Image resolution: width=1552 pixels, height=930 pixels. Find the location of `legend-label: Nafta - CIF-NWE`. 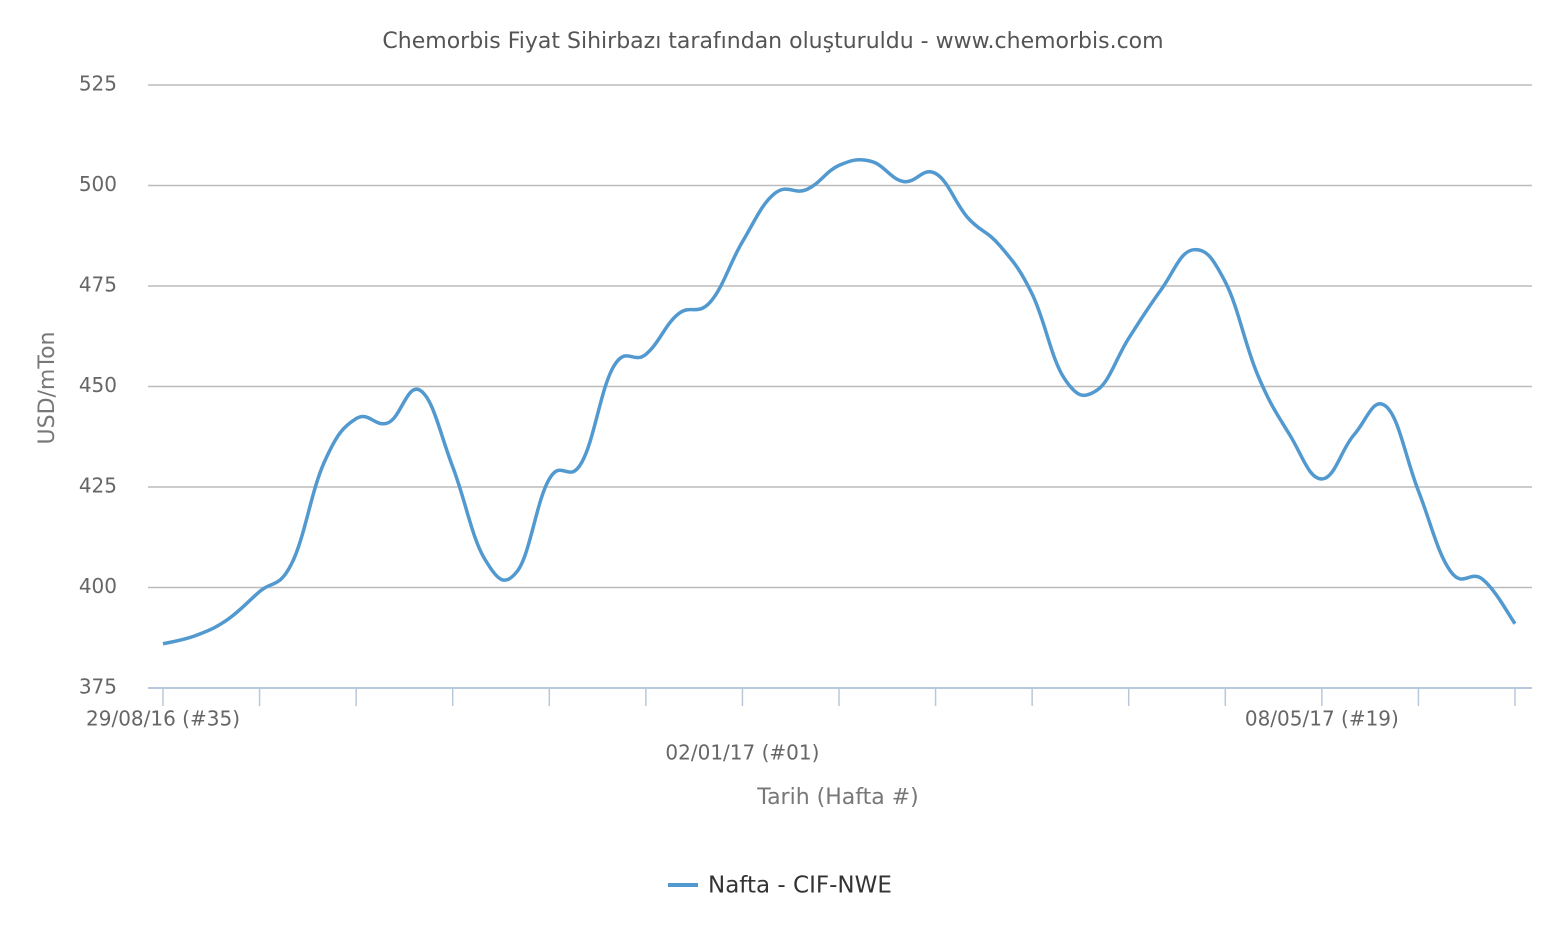

legend-label: Nafta - CIF-NWE is located at coordinates (800, 886).